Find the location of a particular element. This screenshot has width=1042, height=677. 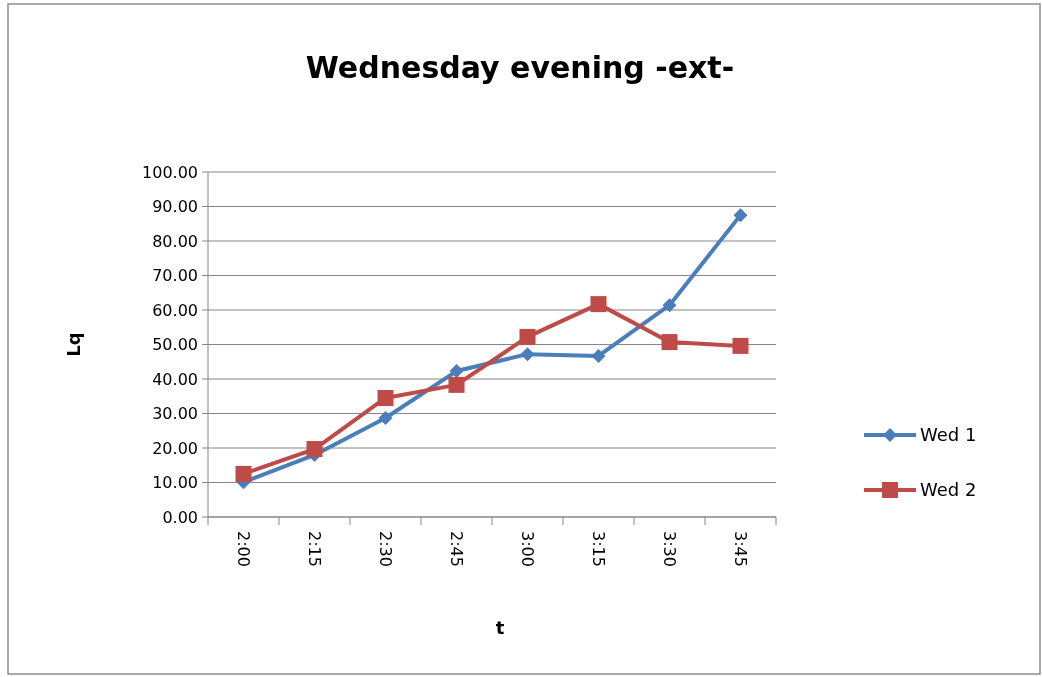

x-tick-label: 2:30 is located at coordinates (385, 549).